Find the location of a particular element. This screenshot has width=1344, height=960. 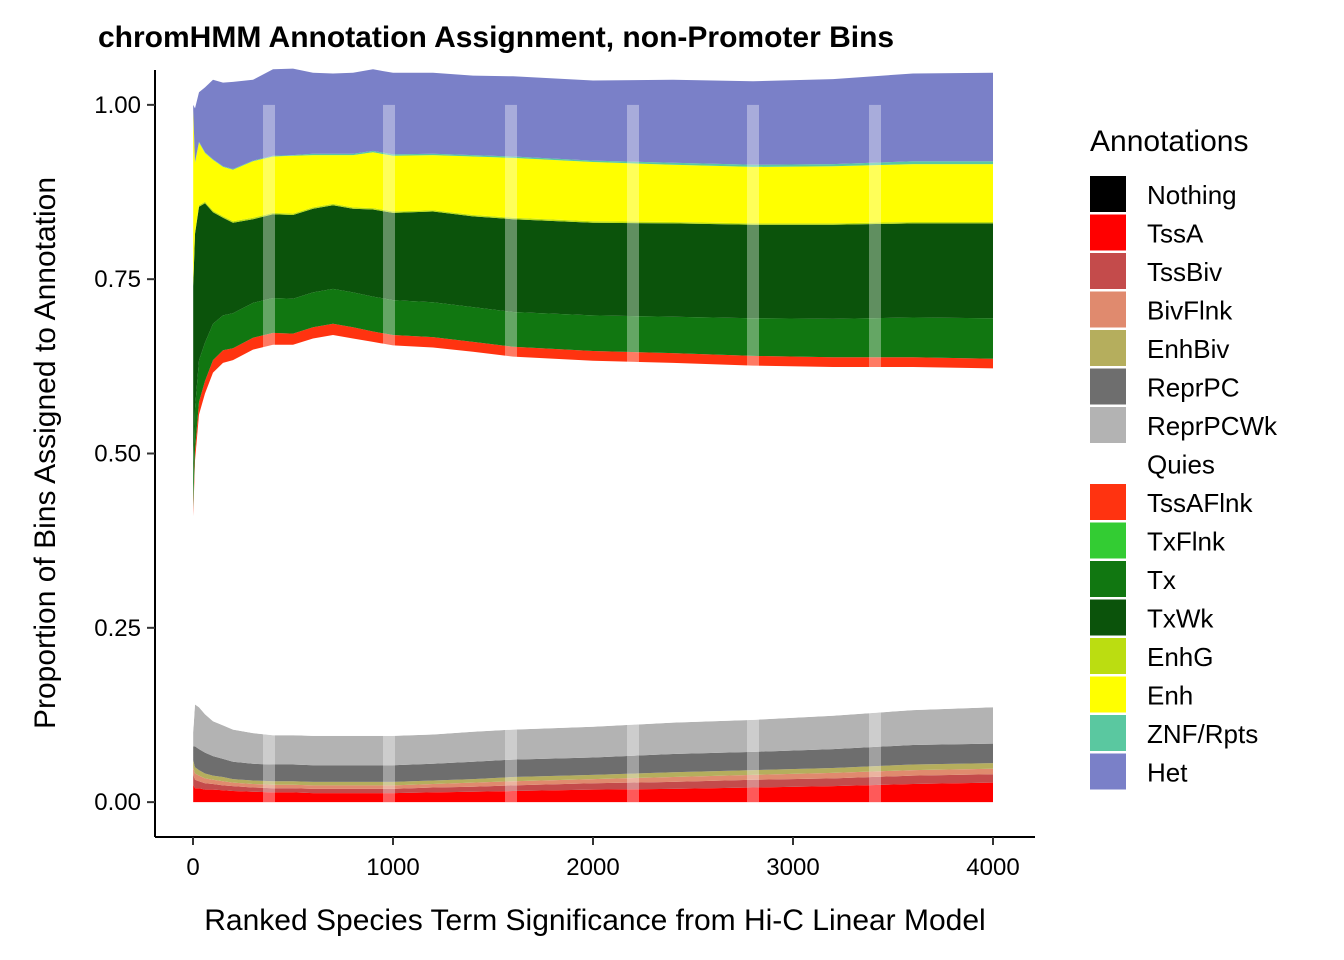

area-tssbiv is located at coordinates (593, 784).